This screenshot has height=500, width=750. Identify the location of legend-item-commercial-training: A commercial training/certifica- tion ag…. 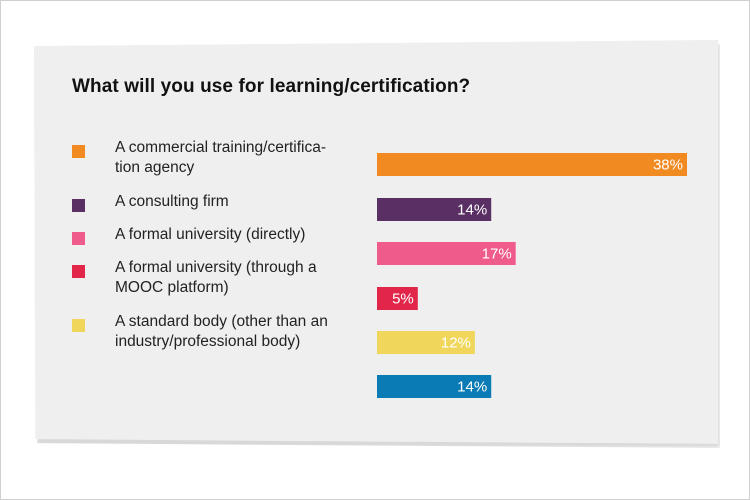
(221, 158).